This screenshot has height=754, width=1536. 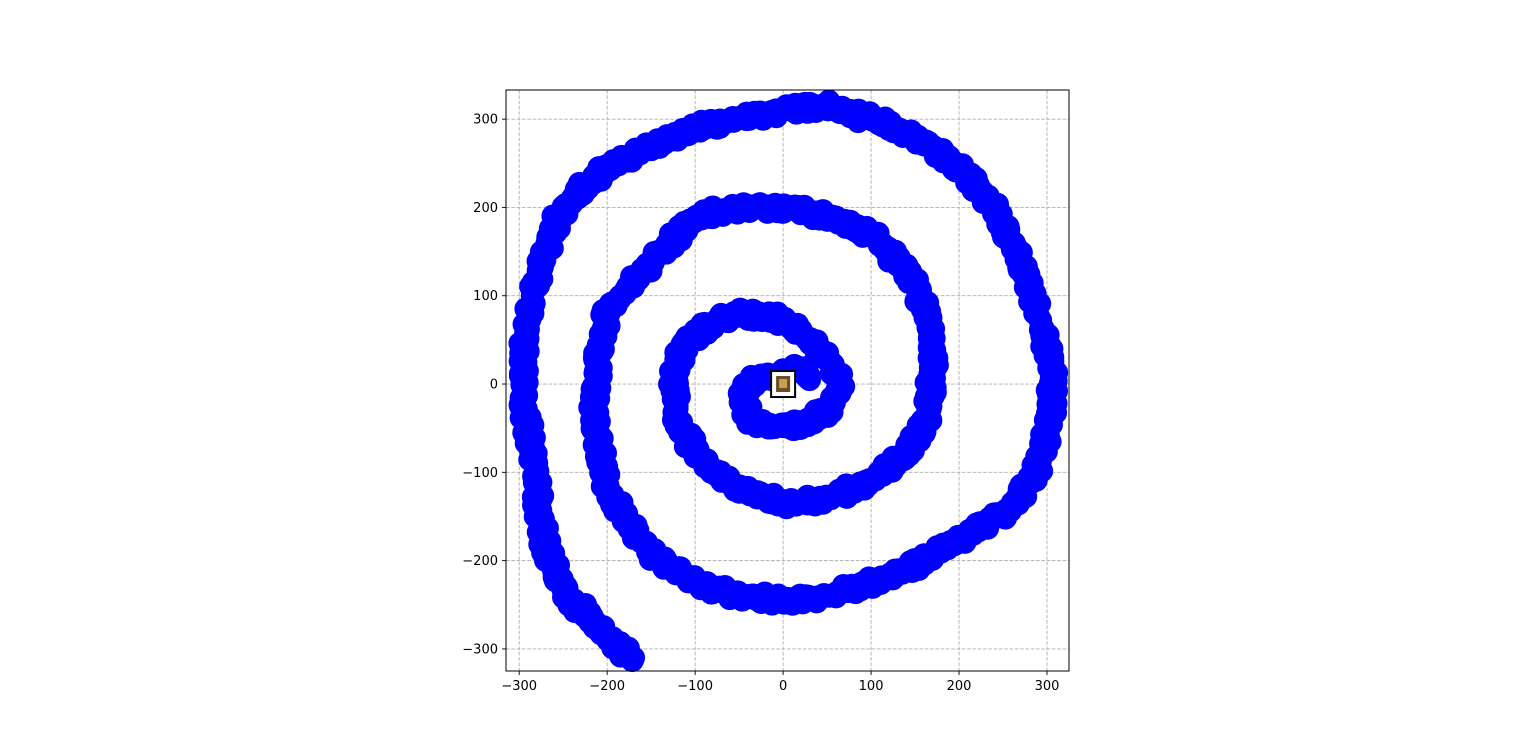 What do you see at coordinates (485, 120) in the screenshot?
I see `y-tick-label: 300` at bounding box center [485, 120].